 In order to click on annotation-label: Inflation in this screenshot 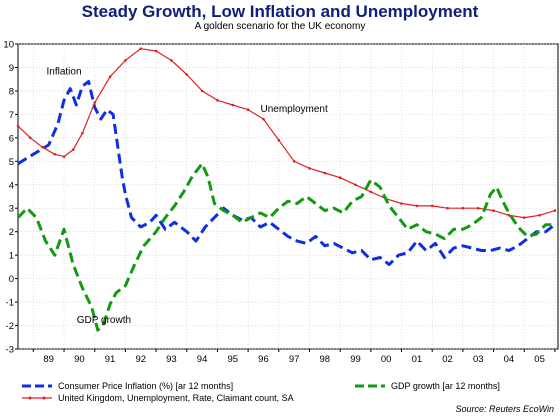, I will do `click(64, 72)`.